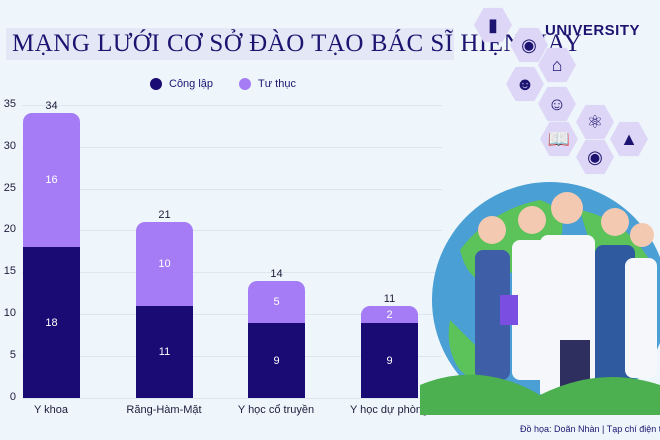 Image resolution: width=660 pixels, height=440 pixels. I want to click on x-label: Răng-Hàm-Mặt, so click(164, 410).